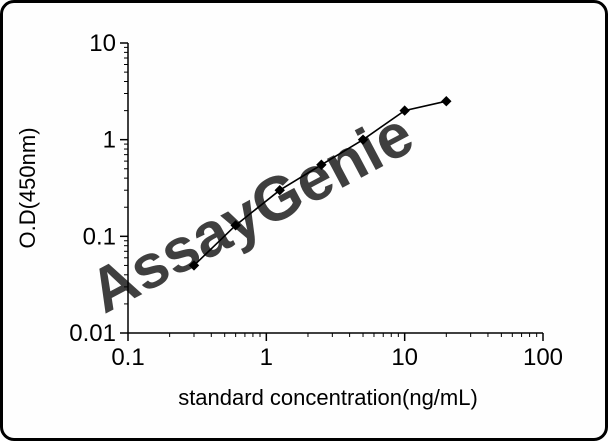 The width and height of the screenshot is (608, 441). Describe the element at coordinates (266, 357) in the screenshot. I see `x-tick-label: 1` at that location.